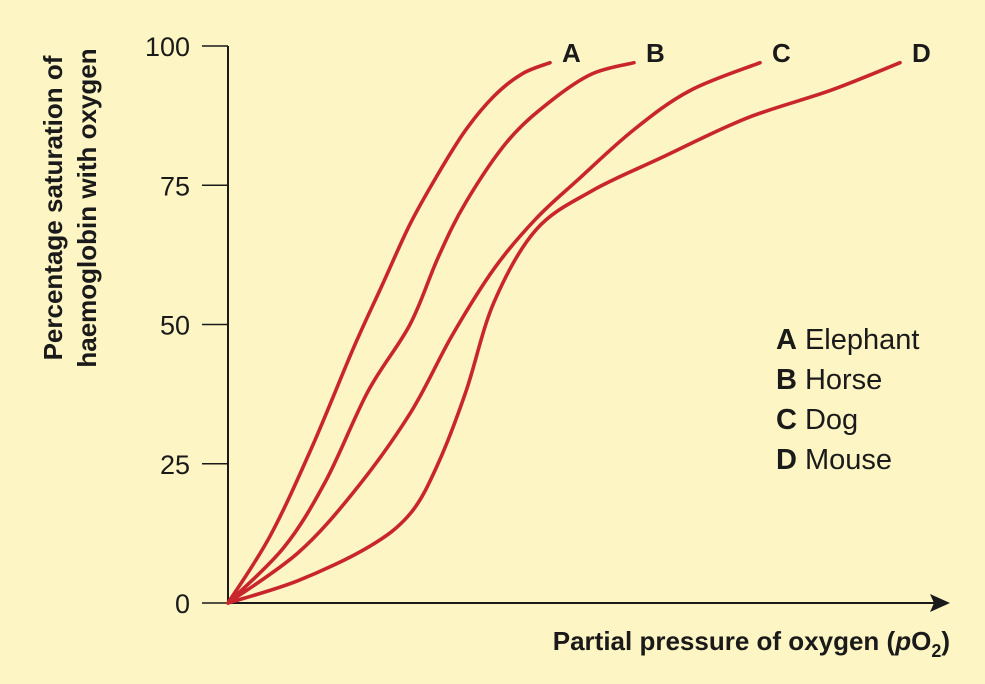 This screenshot has width=985, height=684. I want to click on y-tick-label-25: 25, so click(175, 465).